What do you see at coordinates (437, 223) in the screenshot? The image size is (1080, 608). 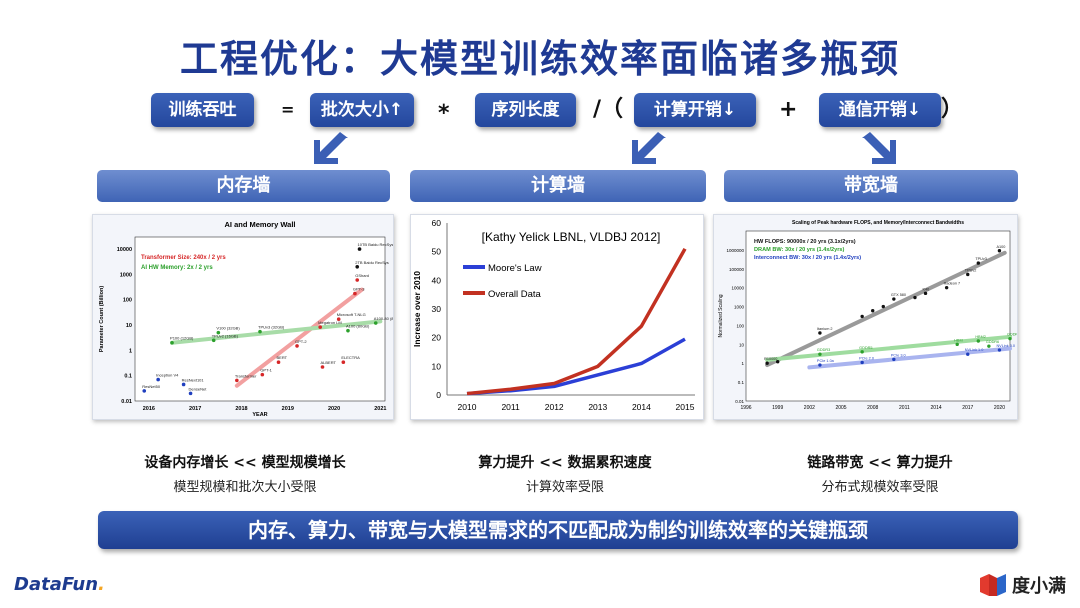 I see `y-tick-label: 60` at bounding box center [437, 223].